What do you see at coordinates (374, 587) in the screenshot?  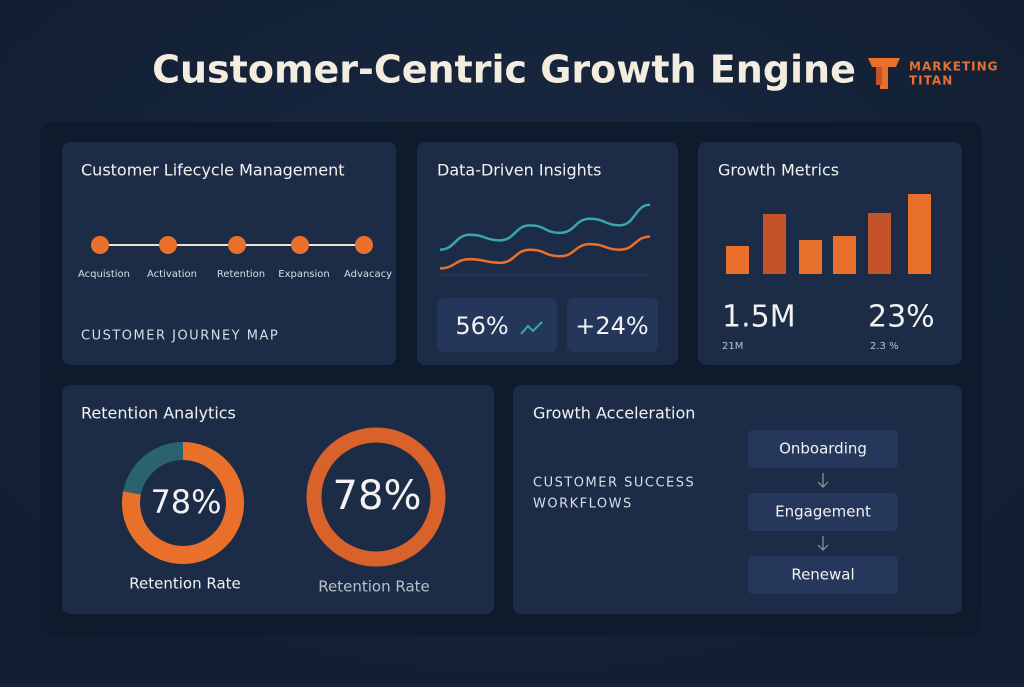 I see `ring-caption: Retention Rate` at bounding box center [374, 587].